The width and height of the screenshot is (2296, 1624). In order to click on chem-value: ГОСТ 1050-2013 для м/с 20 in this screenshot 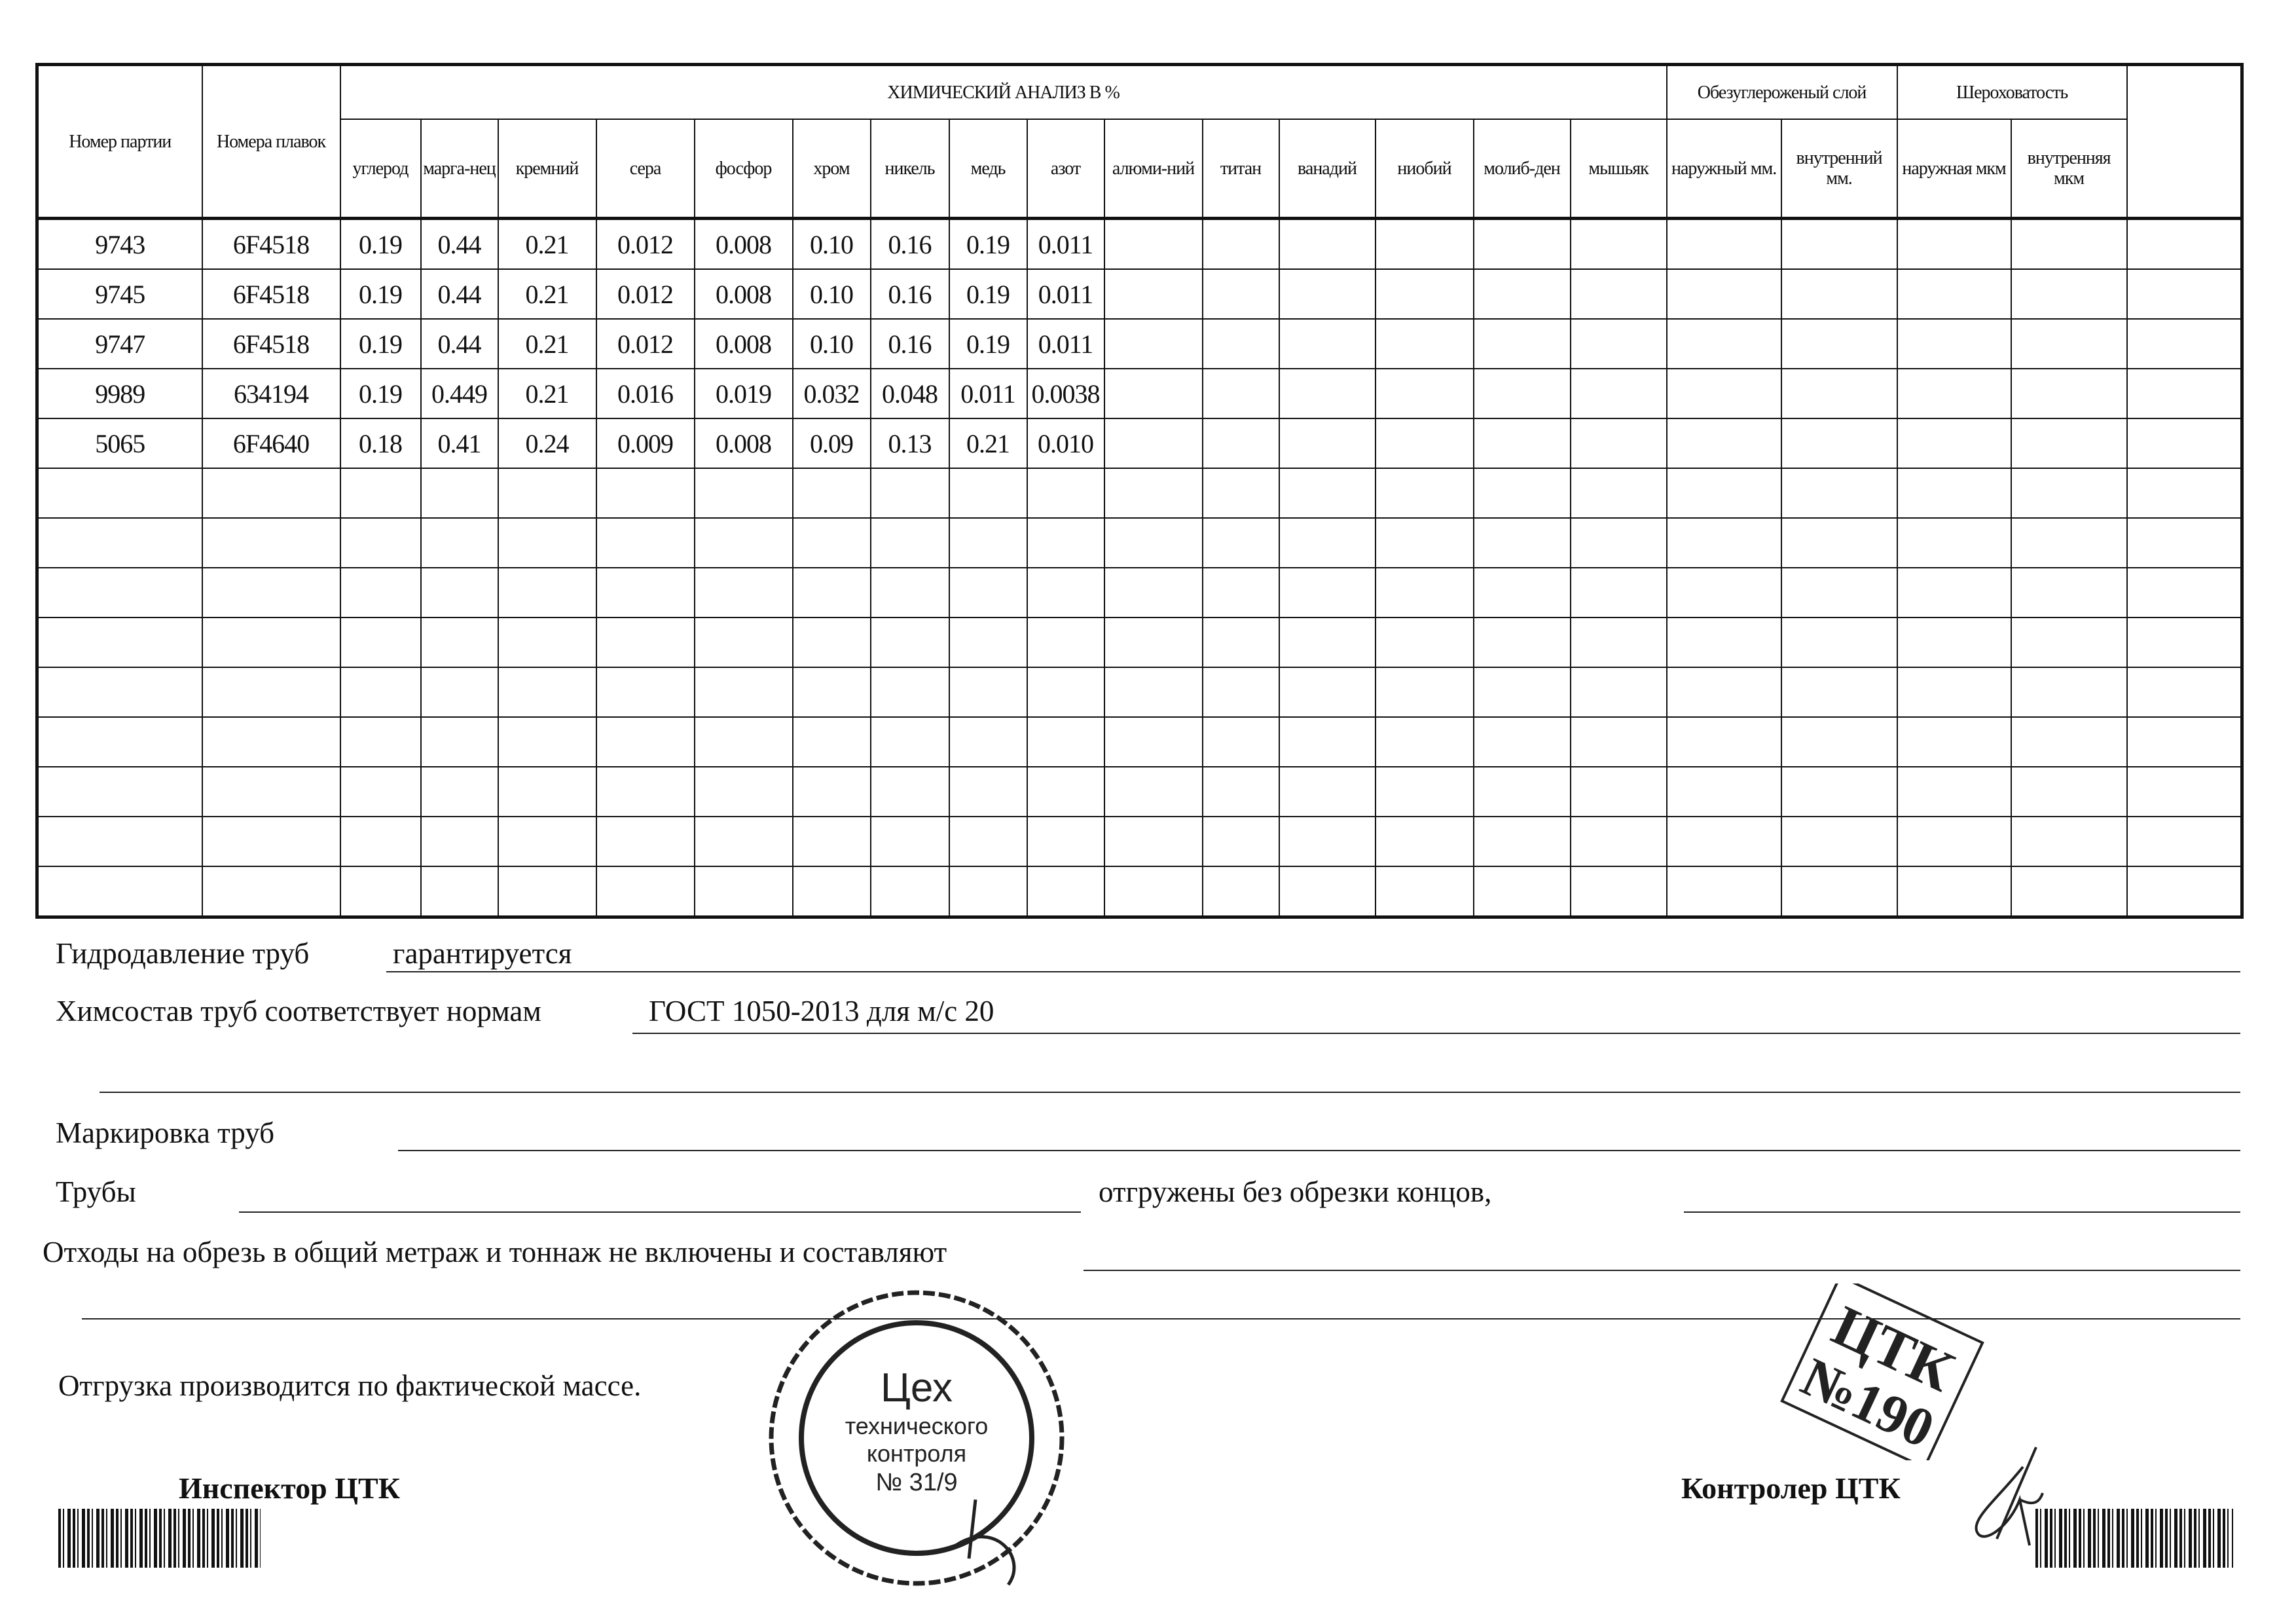, I will do `click(821, 1011)`.